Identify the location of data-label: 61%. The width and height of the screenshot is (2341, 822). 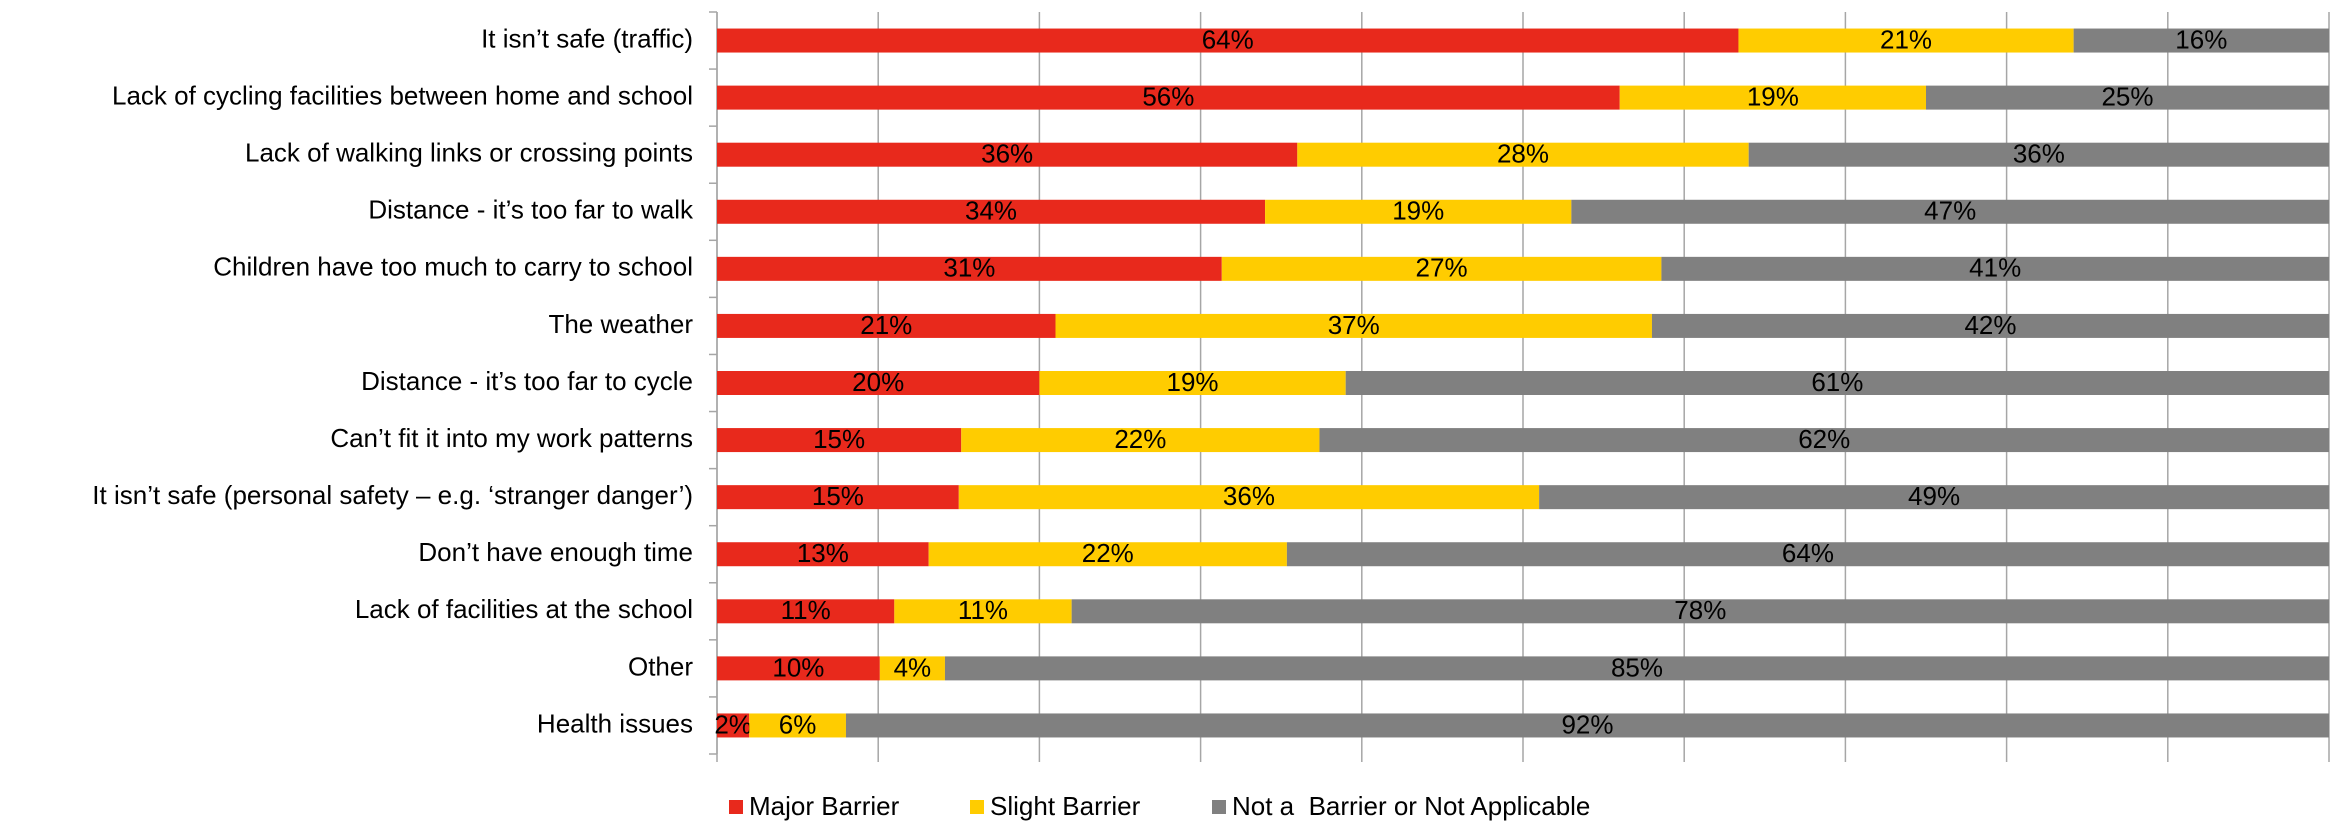
(1837, 382).